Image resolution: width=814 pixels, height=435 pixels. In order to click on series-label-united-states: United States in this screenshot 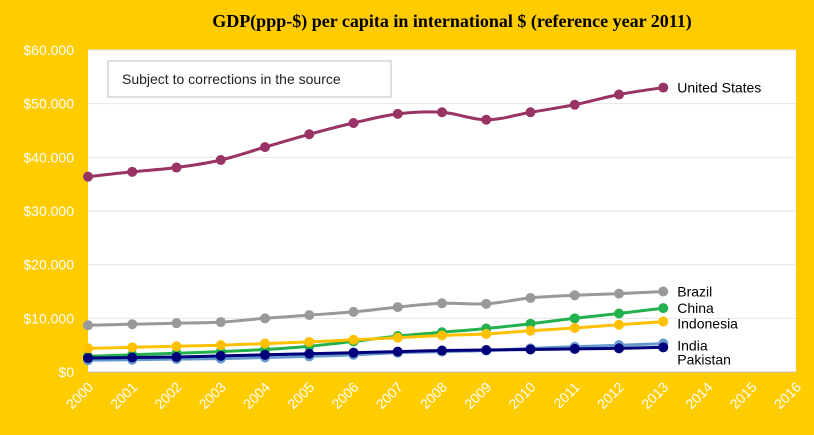, I will do `click(719, 88)`.